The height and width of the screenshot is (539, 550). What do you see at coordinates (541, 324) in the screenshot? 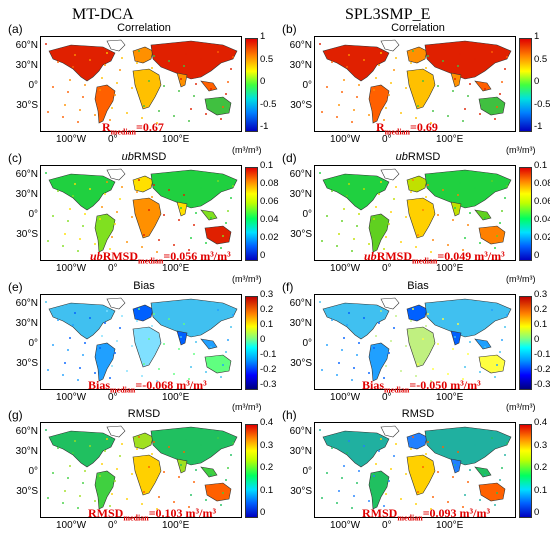
I see `colorbar-tick-label: 0.1` at bounding box center [541, 324].